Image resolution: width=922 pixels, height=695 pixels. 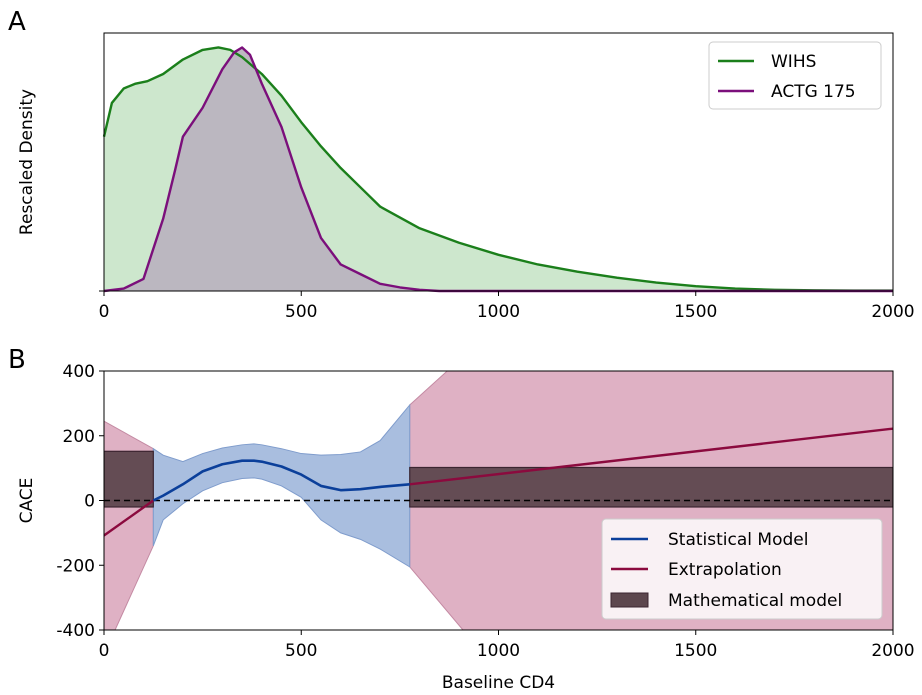 I want to click on x-tick-label-b: 500, so click(x=301, y=651).